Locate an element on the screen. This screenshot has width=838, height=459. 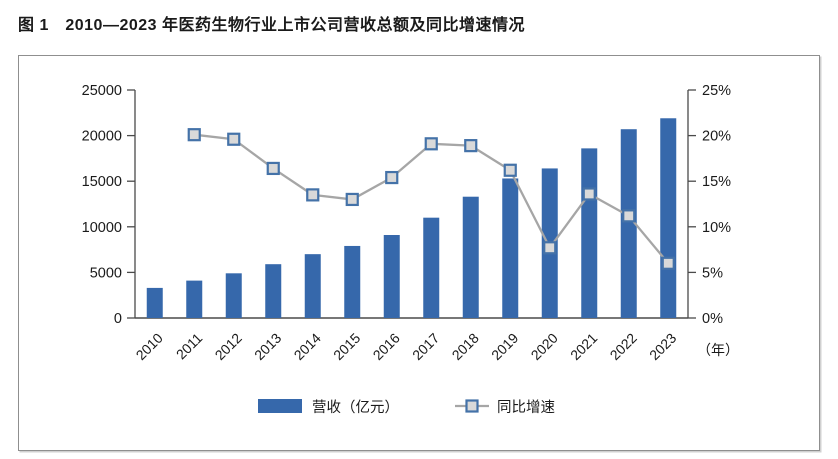
x-axis-label: 2010 is located at coordinates (149, 346).